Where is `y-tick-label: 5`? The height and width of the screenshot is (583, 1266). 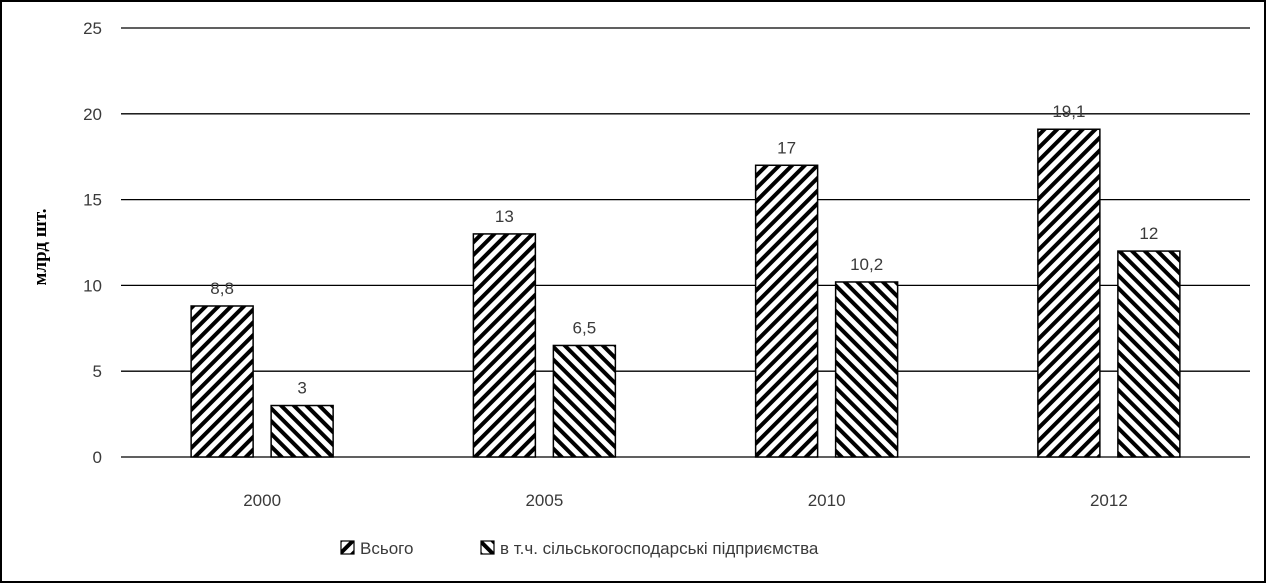
y-tick-label: 5 is located at coordinates (97, 371).